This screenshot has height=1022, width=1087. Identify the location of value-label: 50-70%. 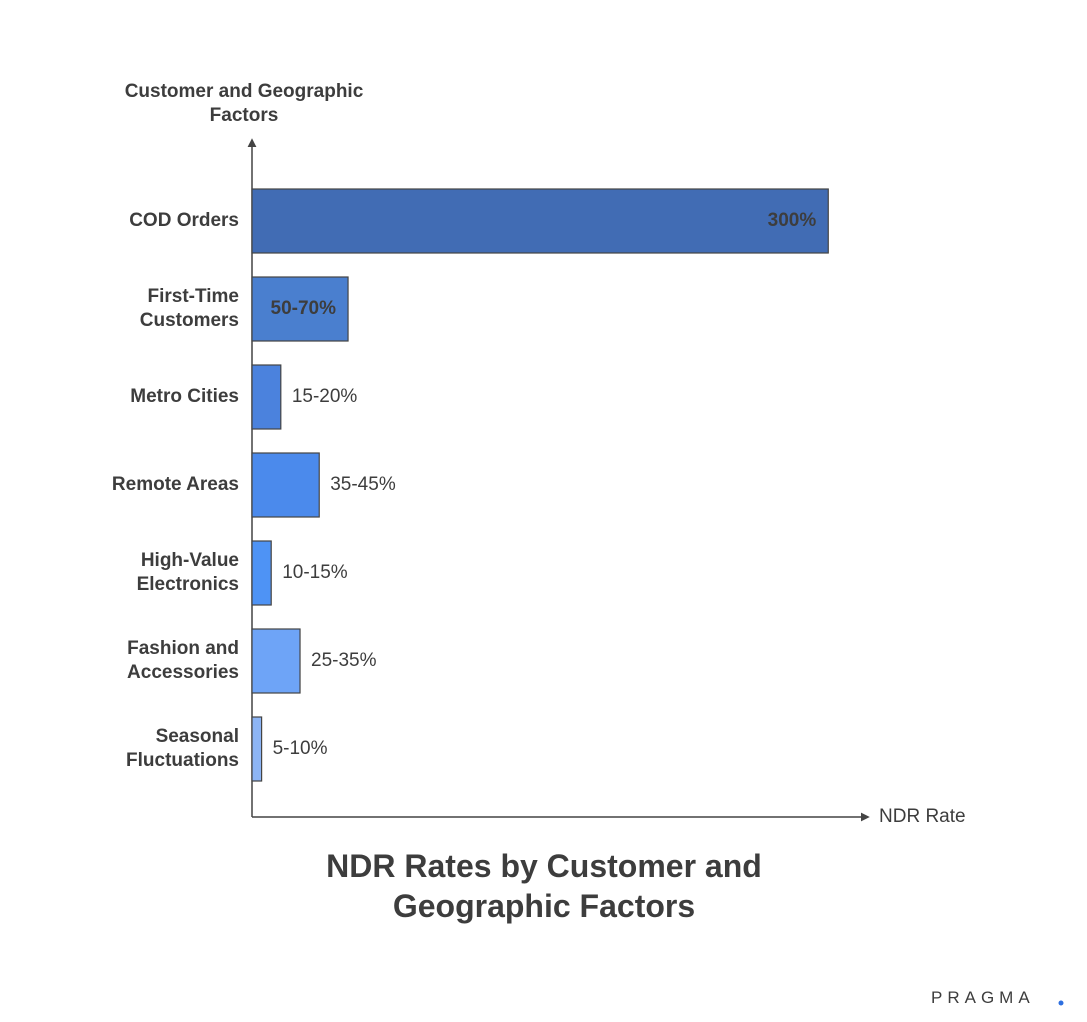
(304, 308).